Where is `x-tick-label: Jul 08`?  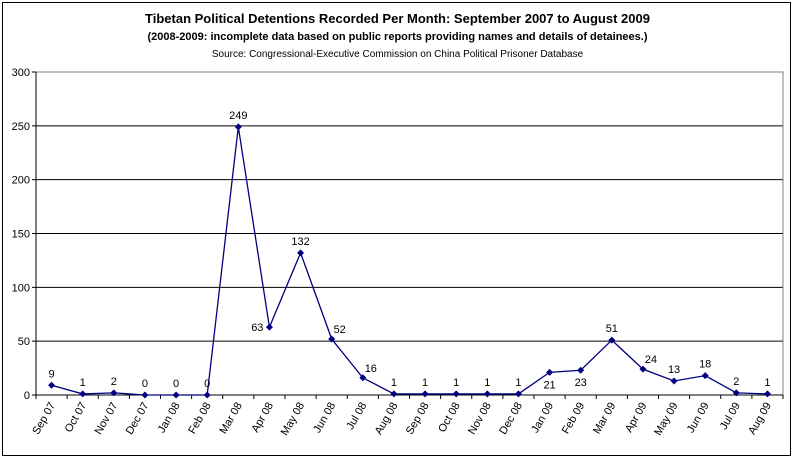 x-tick-label: Jul 08 is located at coordinates (356, 416).